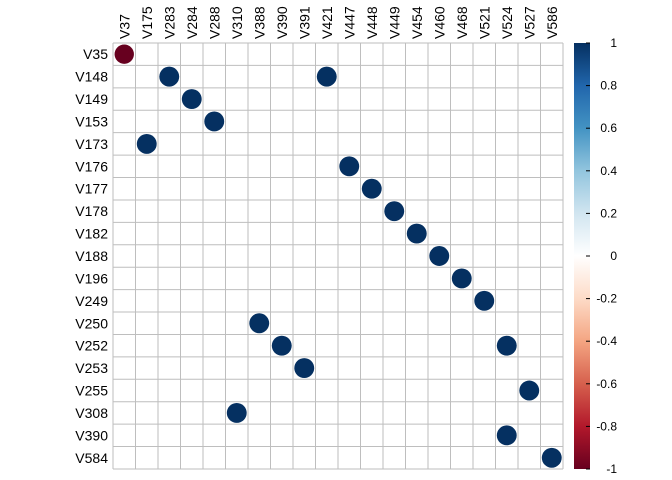  Describe the element at coordinates (529, 22) in the screenshot. I see `column-label: V527` at that location.